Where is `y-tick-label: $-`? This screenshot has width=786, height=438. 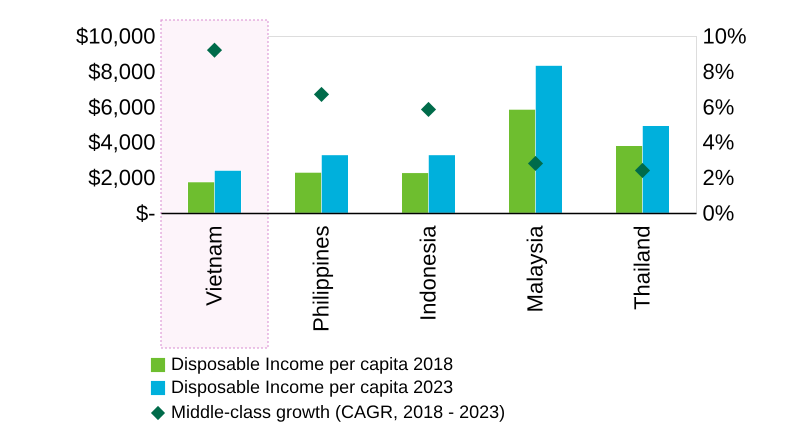 y-tick-label: $- is located at coordinates (146, 213).